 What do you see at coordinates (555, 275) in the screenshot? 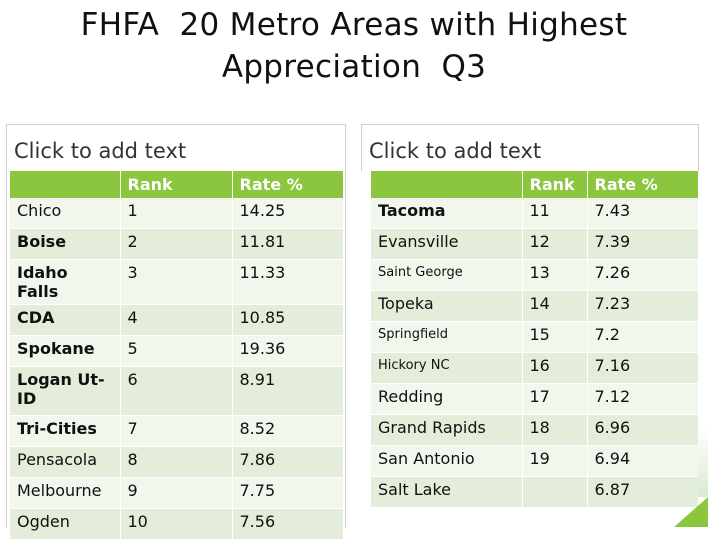
I see `rank-cell: 13` at bounding box center [555, 275].